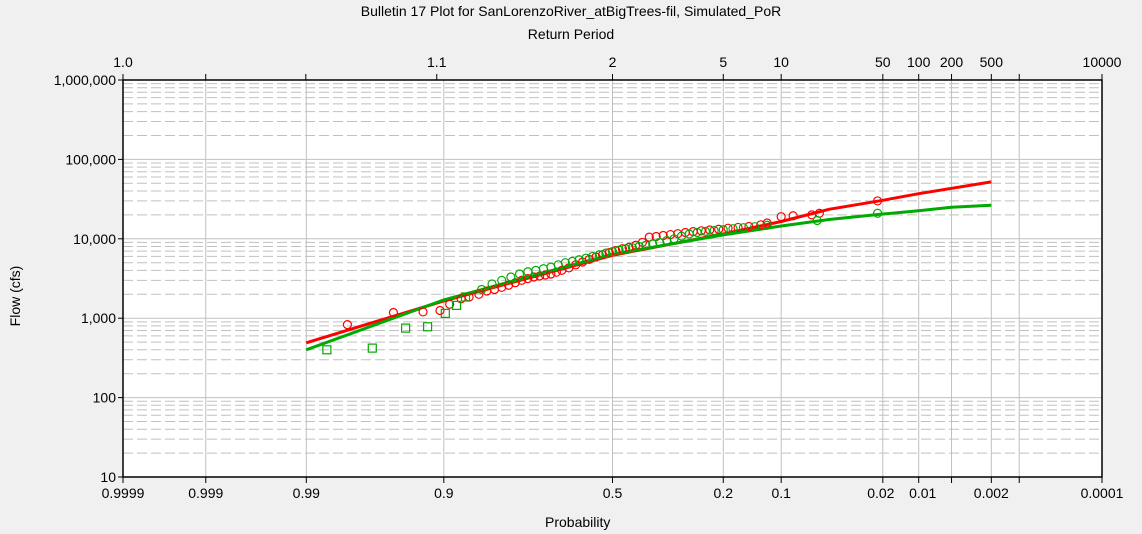 This screenshot has width=1142, height=534. Describe the element at coordinates (578, 522) in the screenshot. I see `probability-axis-title: Probability` at that location.